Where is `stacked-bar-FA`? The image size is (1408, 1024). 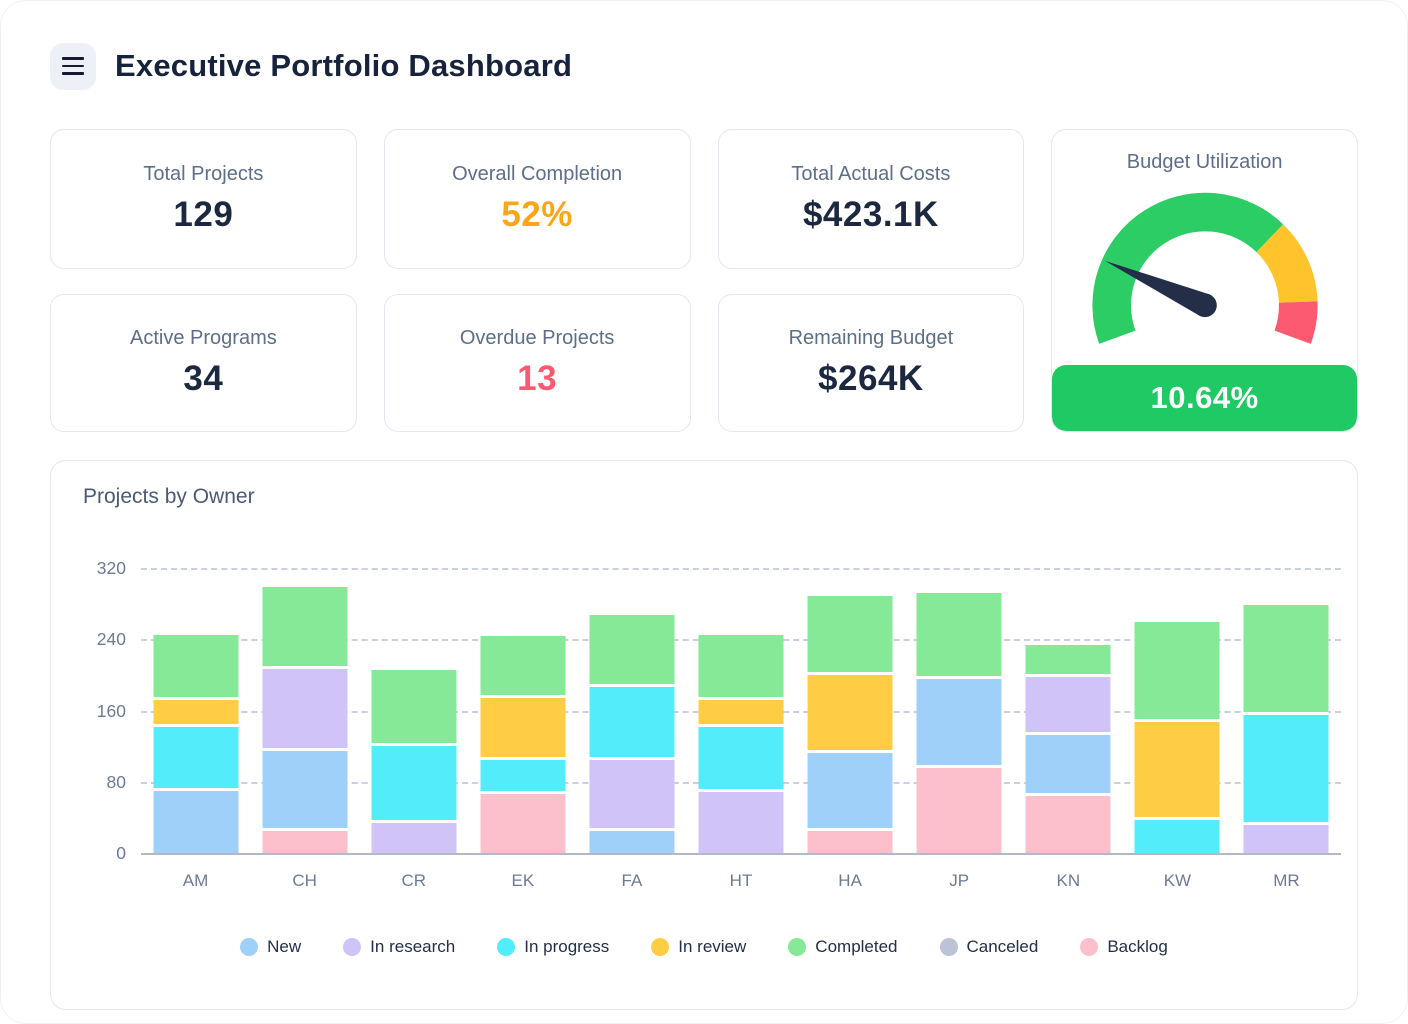 stacked-bar-FA is located at coordinates (632, 734).